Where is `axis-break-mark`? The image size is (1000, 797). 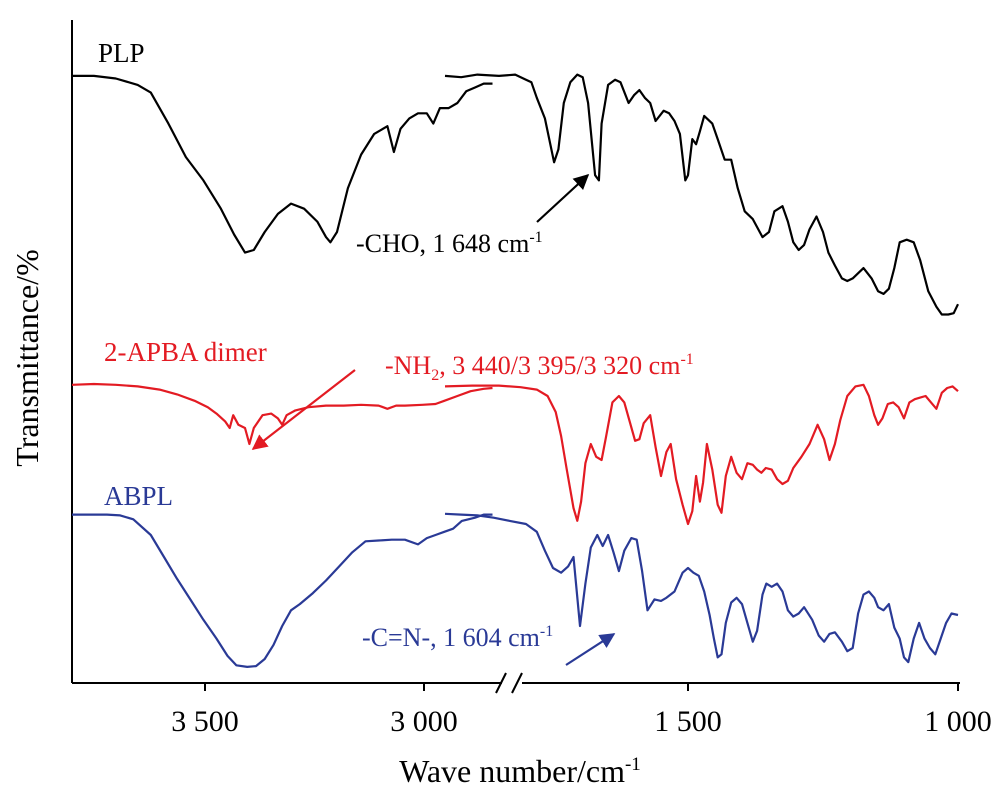
axis-break-mark is located at coordinates (509, 683).